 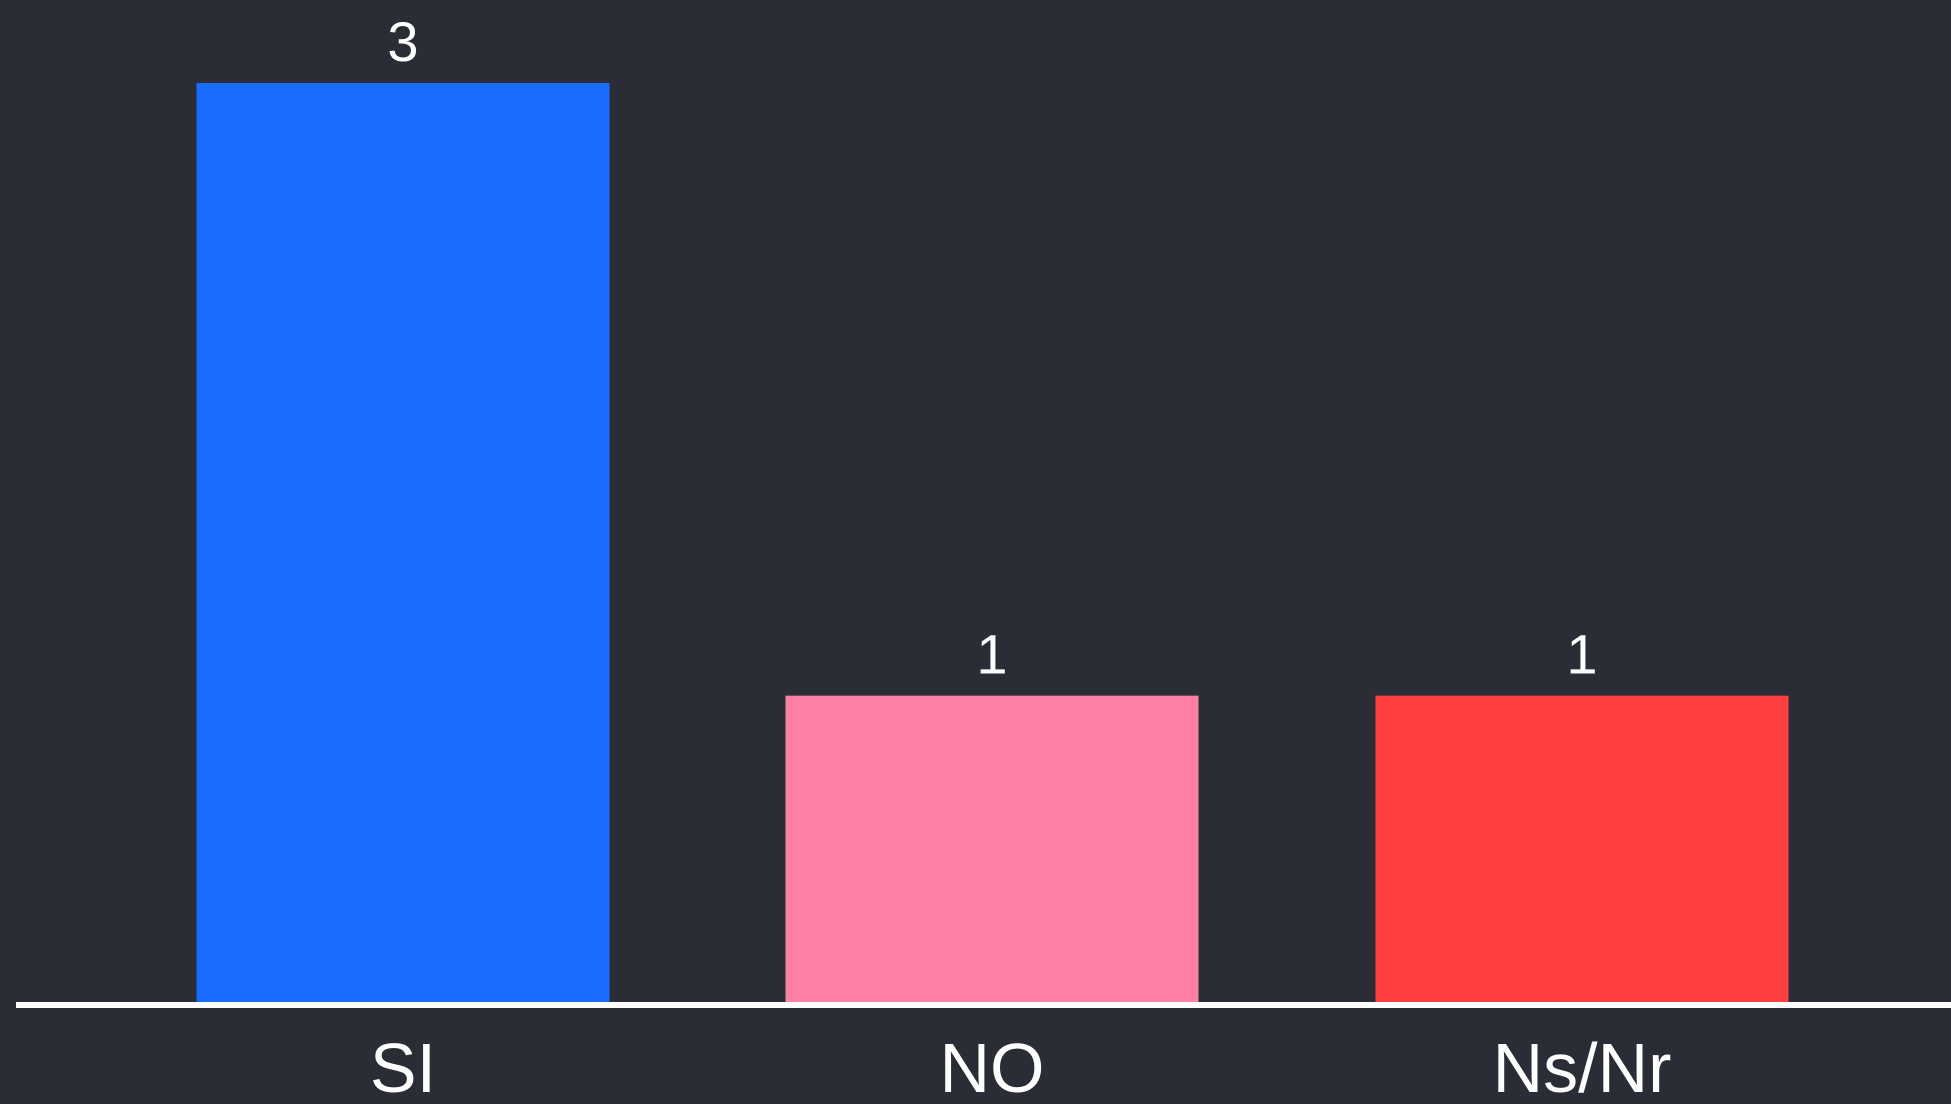 I want to click on x-tick-label: NO, so click(x=992, y=1066).